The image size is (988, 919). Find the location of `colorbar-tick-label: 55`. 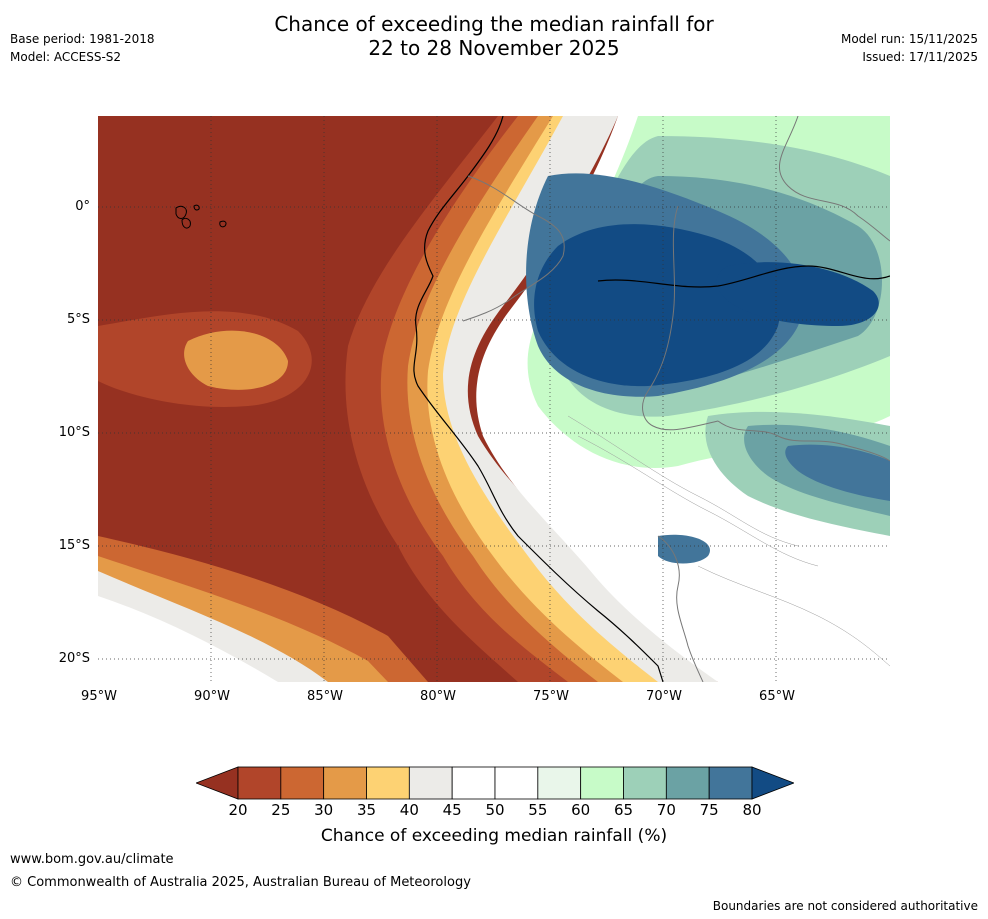

colorbar-tick-label: 55 is located at coordinates (538, 810).